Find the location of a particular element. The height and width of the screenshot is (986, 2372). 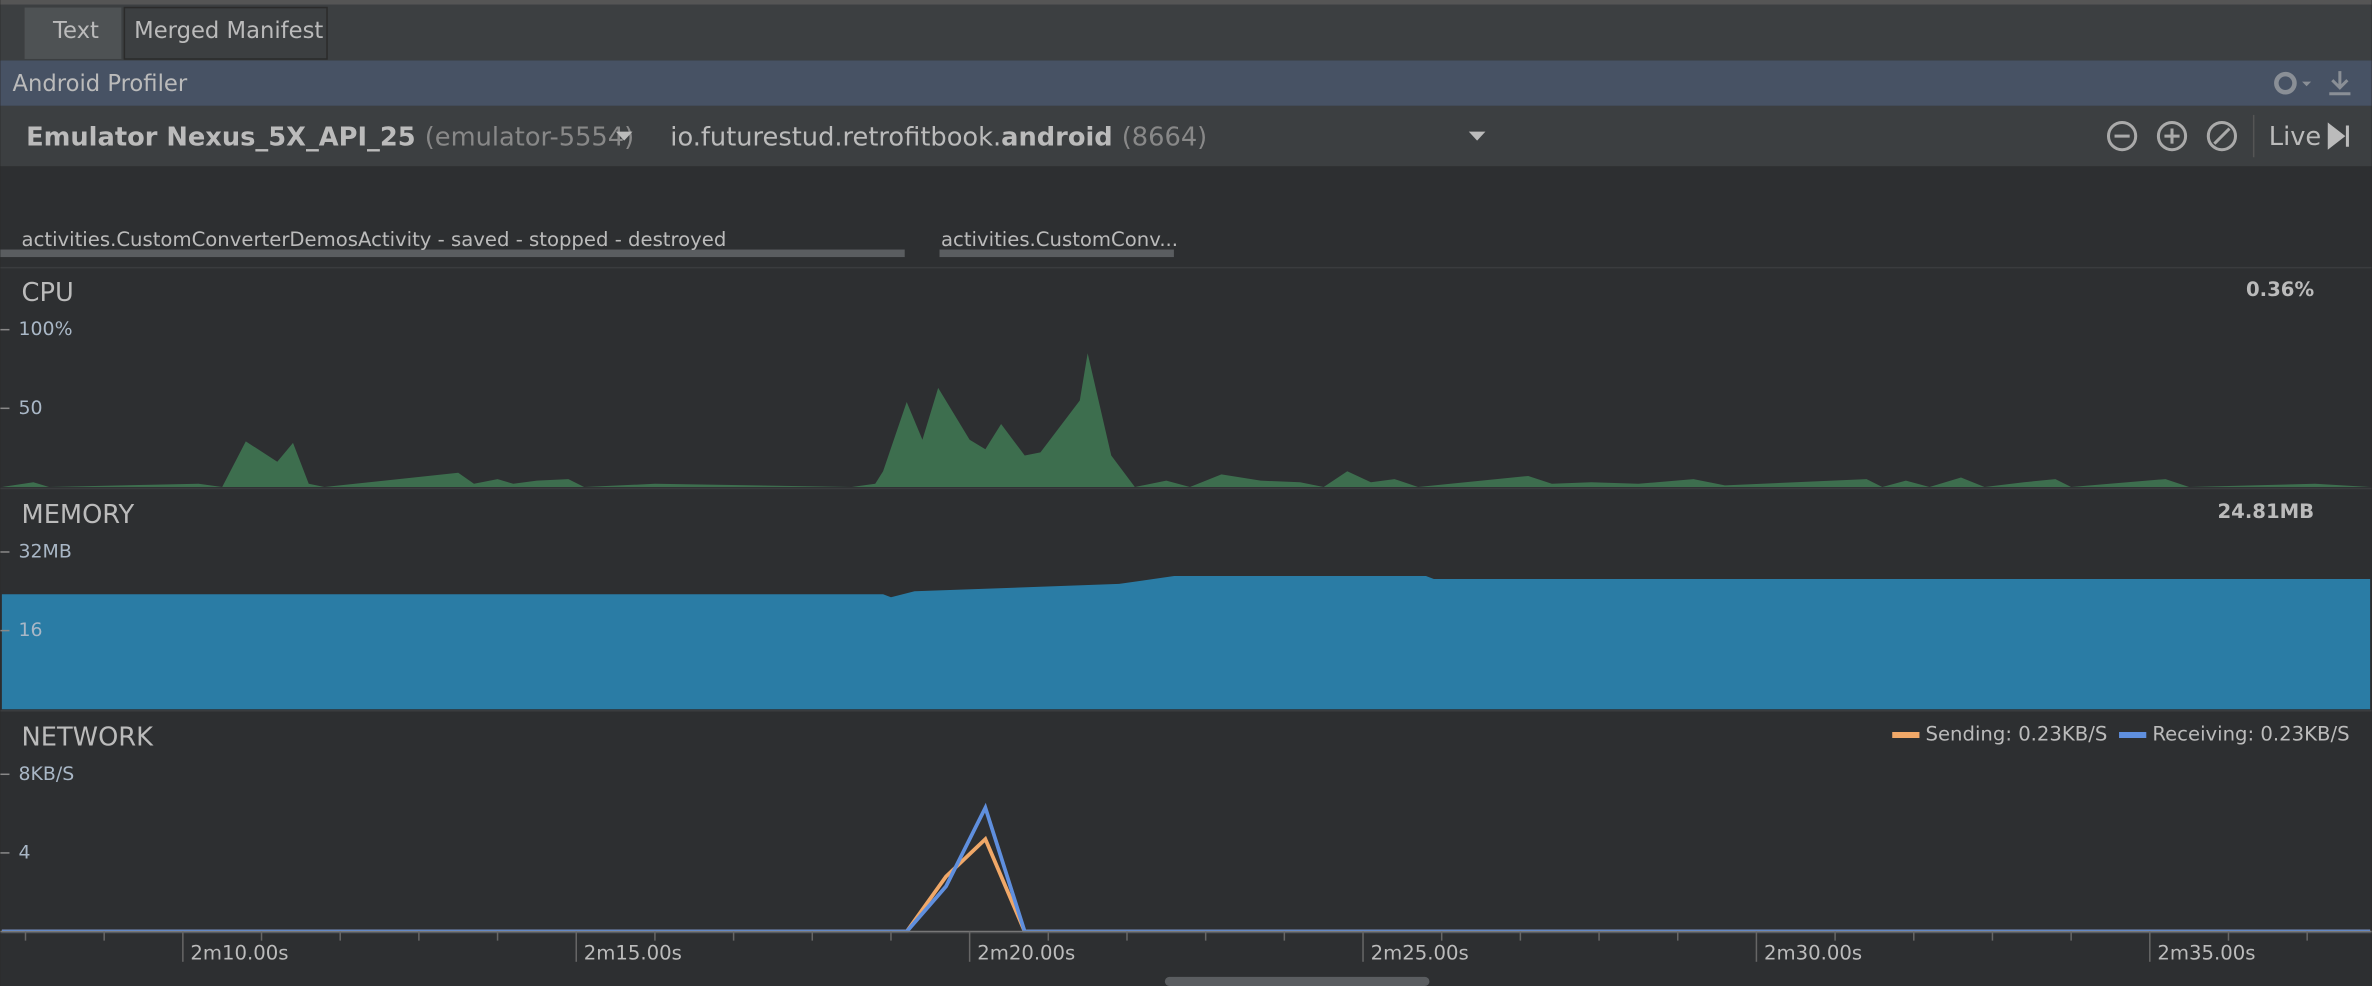

device-selector: Emulator Nexus_5X_API_25 (emulator-5554) is located at coordinates (330, 137).